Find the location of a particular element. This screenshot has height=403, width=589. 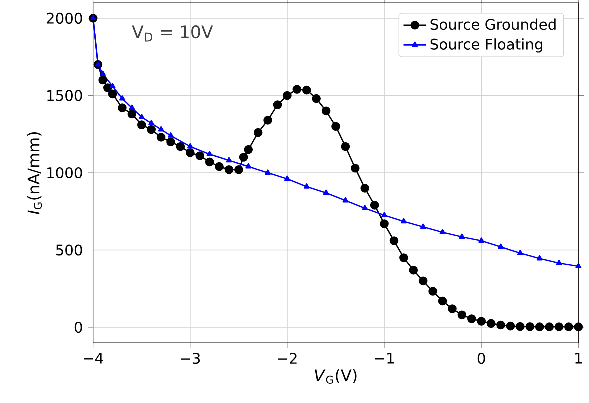

legend-label: Source Floating is located at coordinates (486, 45).